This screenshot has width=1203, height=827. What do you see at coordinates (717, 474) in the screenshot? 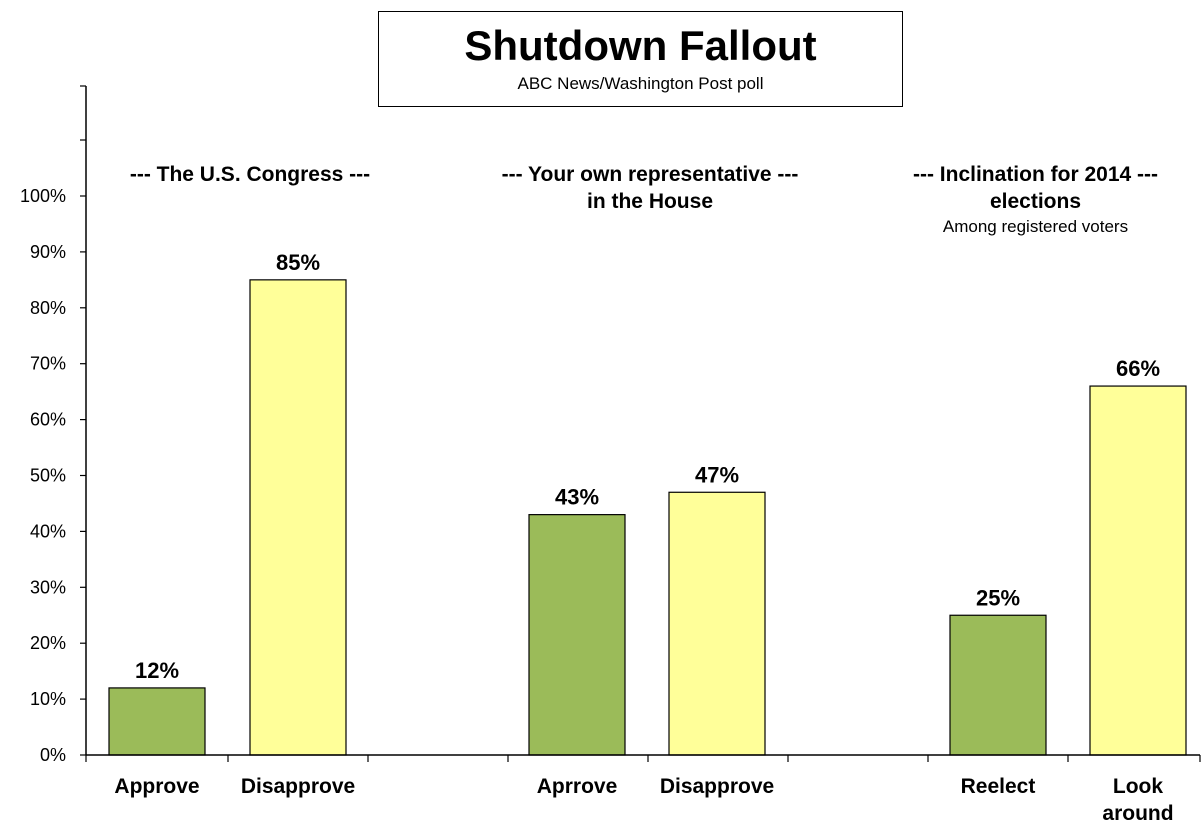
I see `data-label: 47%` at bounding box center [717, 474].